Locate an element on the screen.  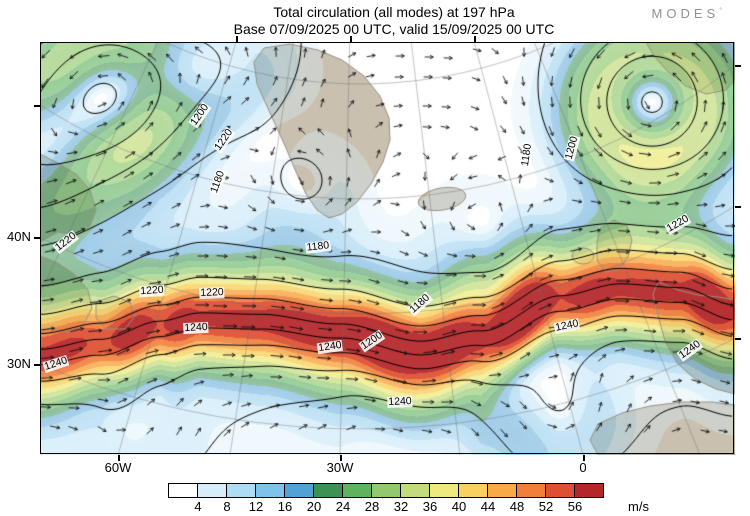
colorbar-value: 16 is located at coordinates (285, 506).